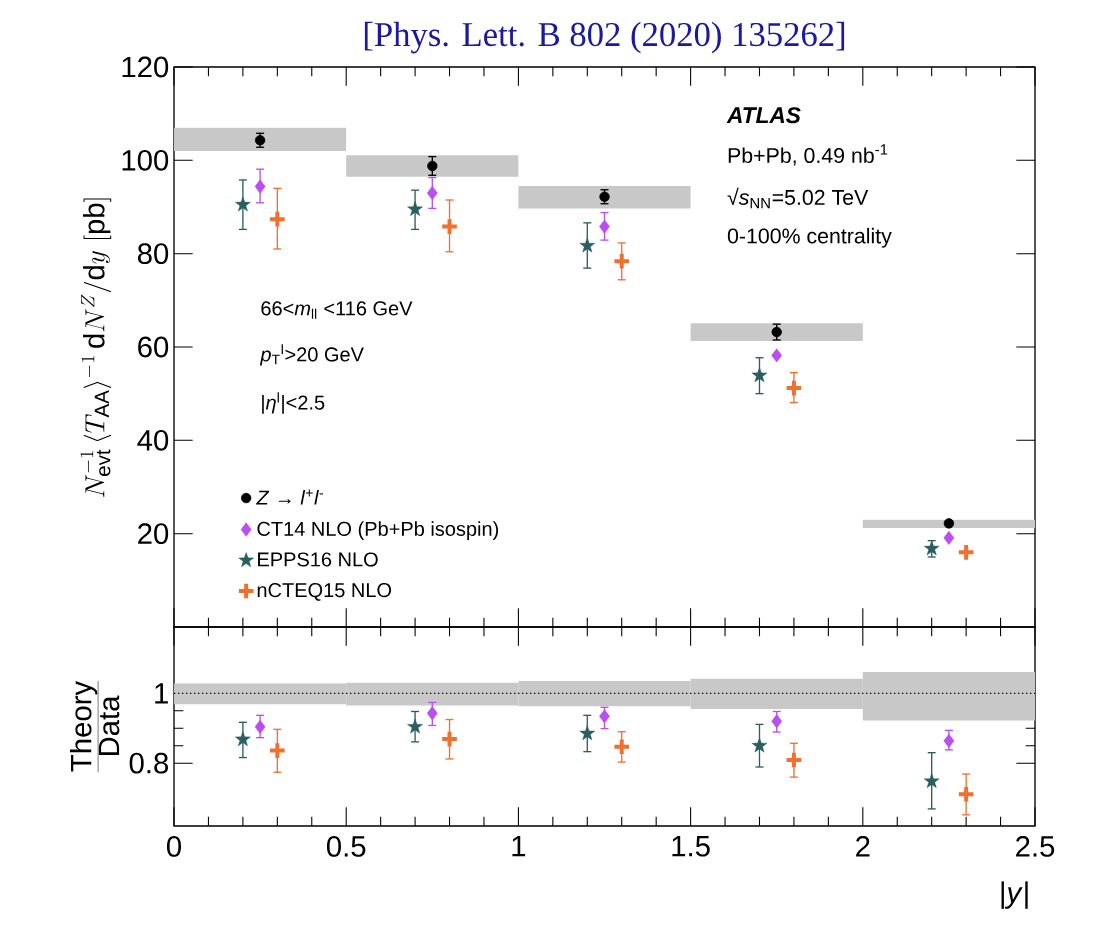 The image size is (1094, 926). I want to click on y-axis-title: $\frac{\textsf{Theory}}{\textsf{Data}}$, so click(94, 726).